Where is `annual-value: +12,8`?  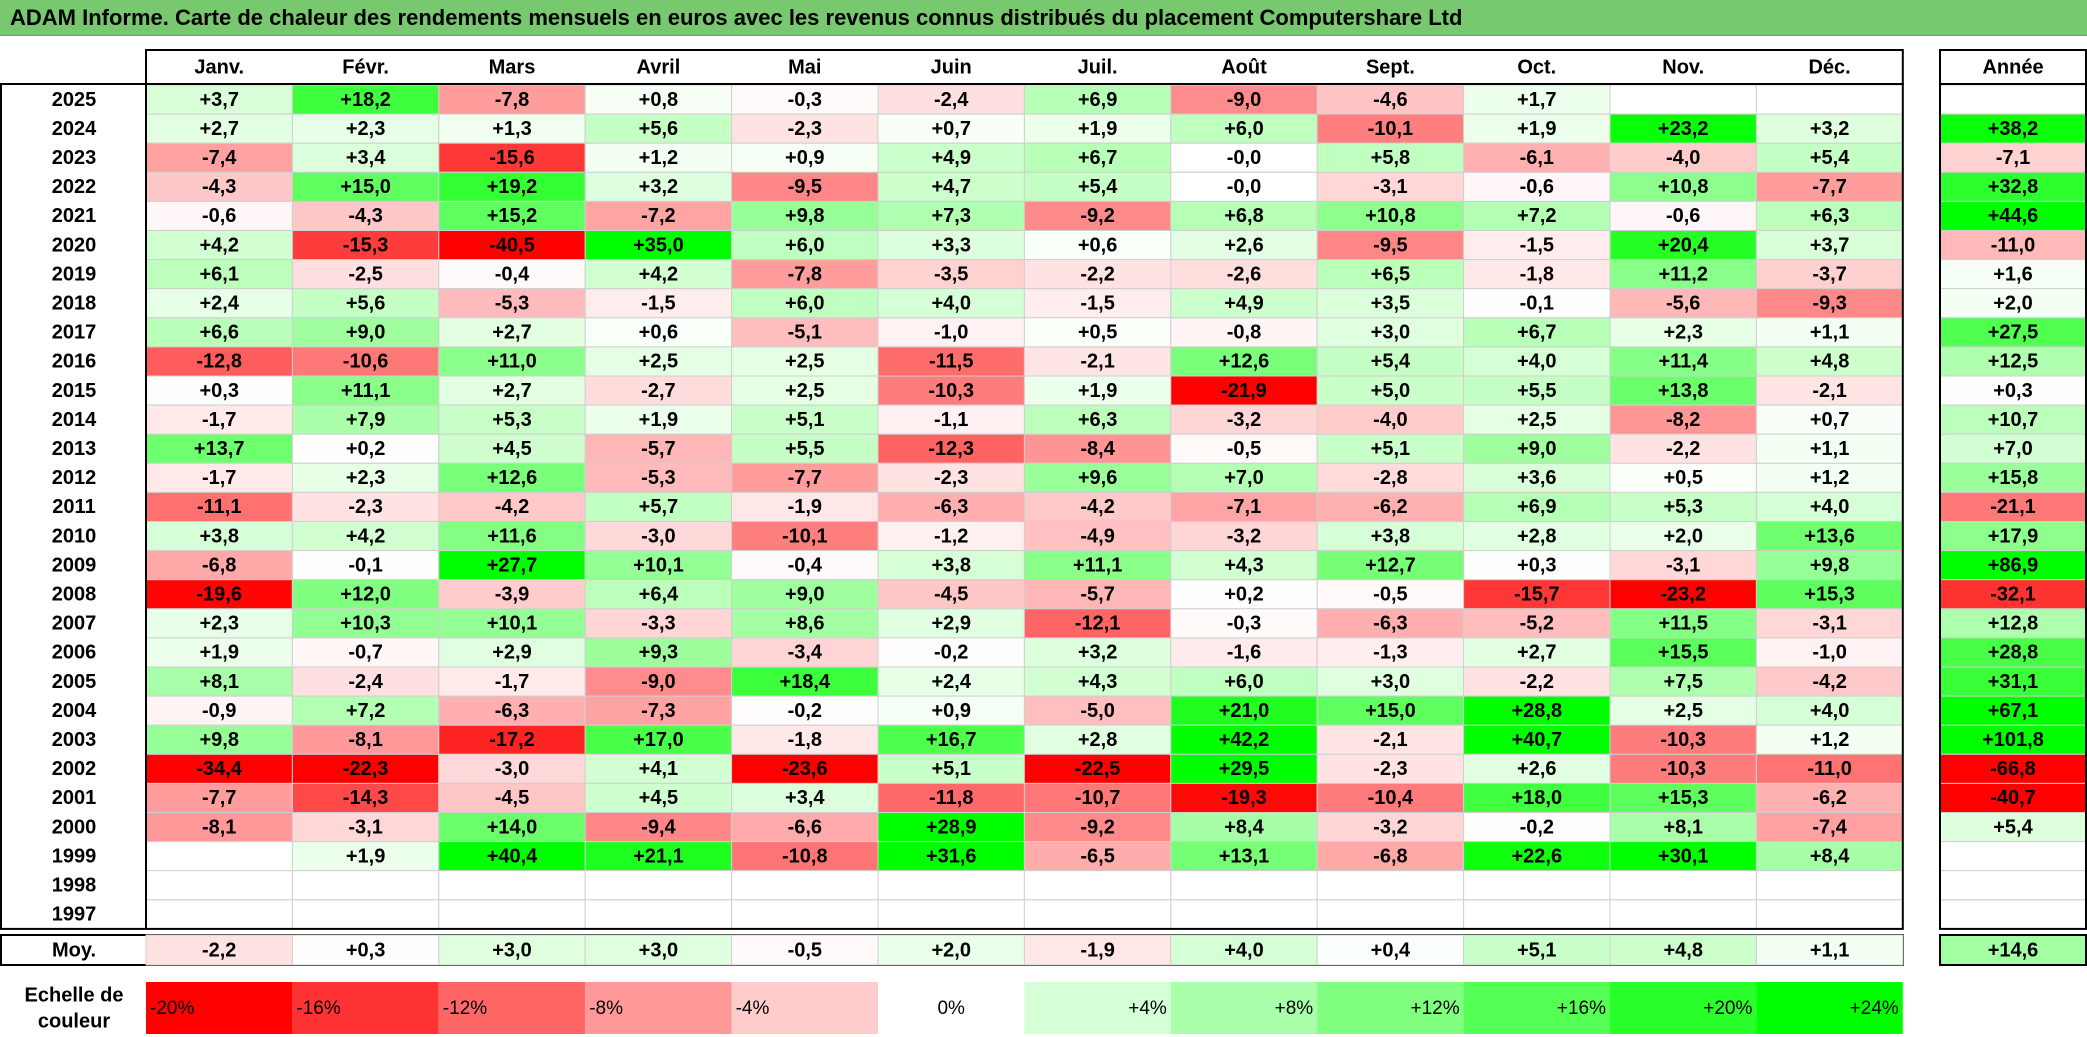 annual-value: +12,8 is located at coordinates (2013, 624).